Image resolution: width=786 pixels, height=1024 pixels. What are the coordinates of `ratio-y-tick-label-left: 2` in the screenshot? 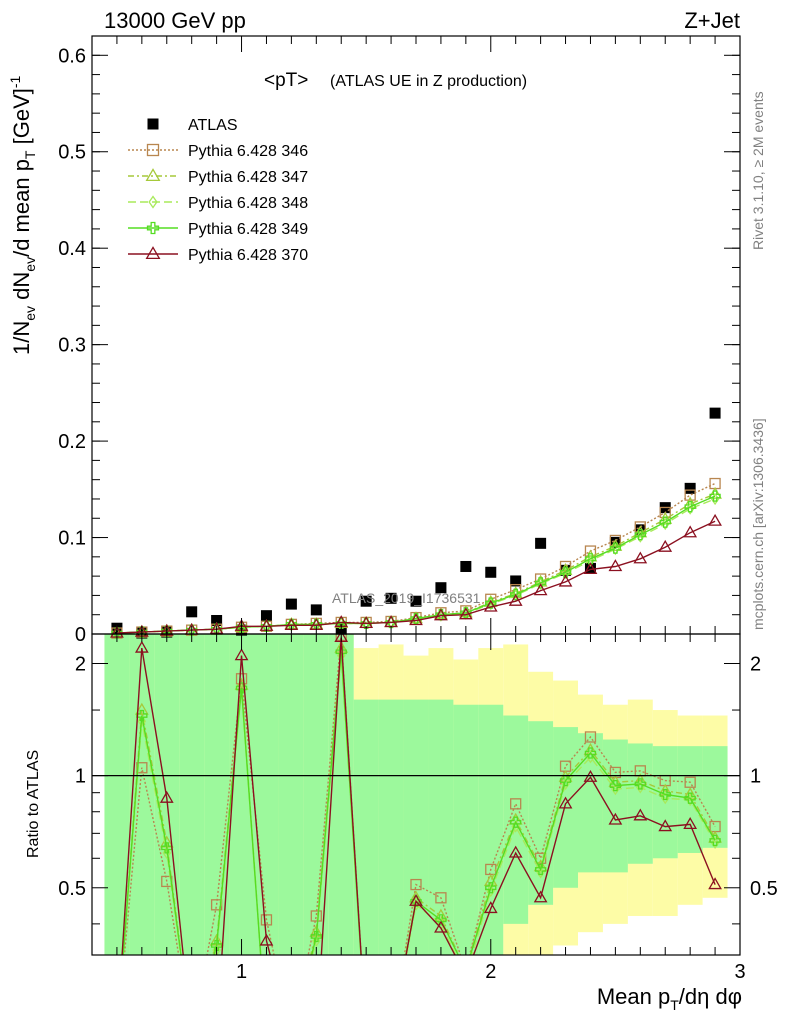 It's located at (80, 664).